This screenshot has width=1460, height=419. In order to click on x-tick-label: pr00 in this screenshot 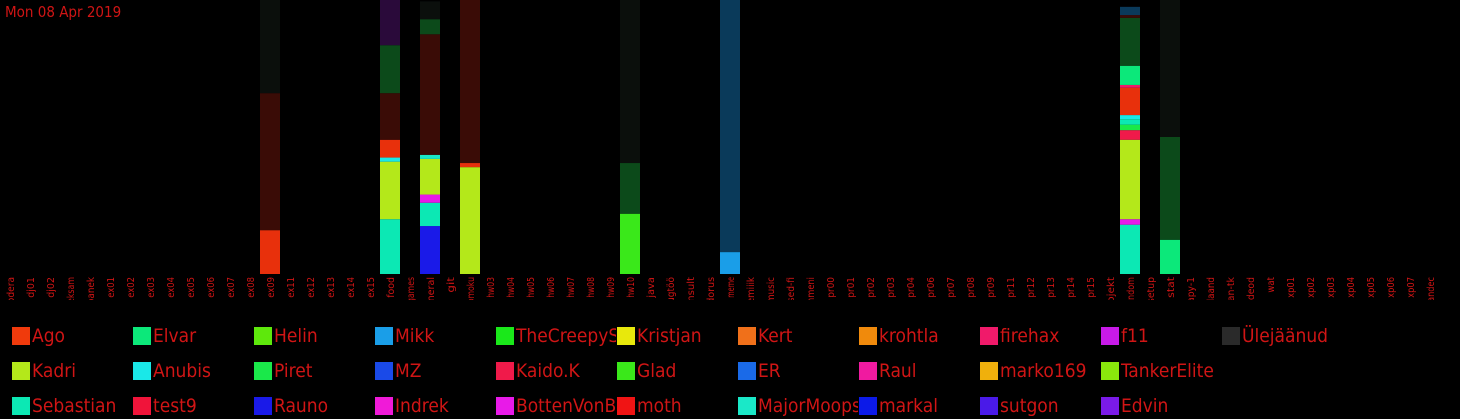, I will do `click(831, 287)`.